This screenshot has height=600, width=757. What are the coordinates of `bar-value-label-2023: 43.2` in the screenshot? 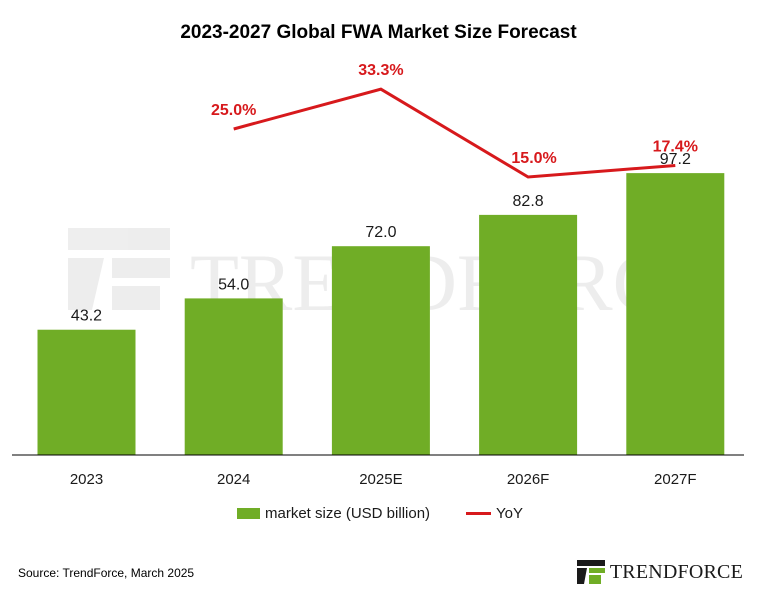 It's located at (86, 316).